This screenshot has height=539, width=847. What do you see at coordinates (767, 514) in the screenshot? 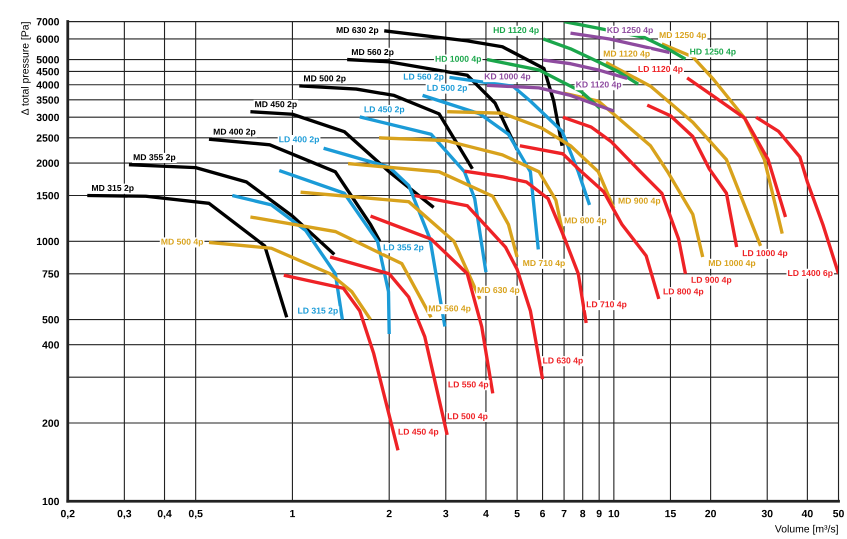
I see `x-tick-label: 30` at bounding box center [767, 514].